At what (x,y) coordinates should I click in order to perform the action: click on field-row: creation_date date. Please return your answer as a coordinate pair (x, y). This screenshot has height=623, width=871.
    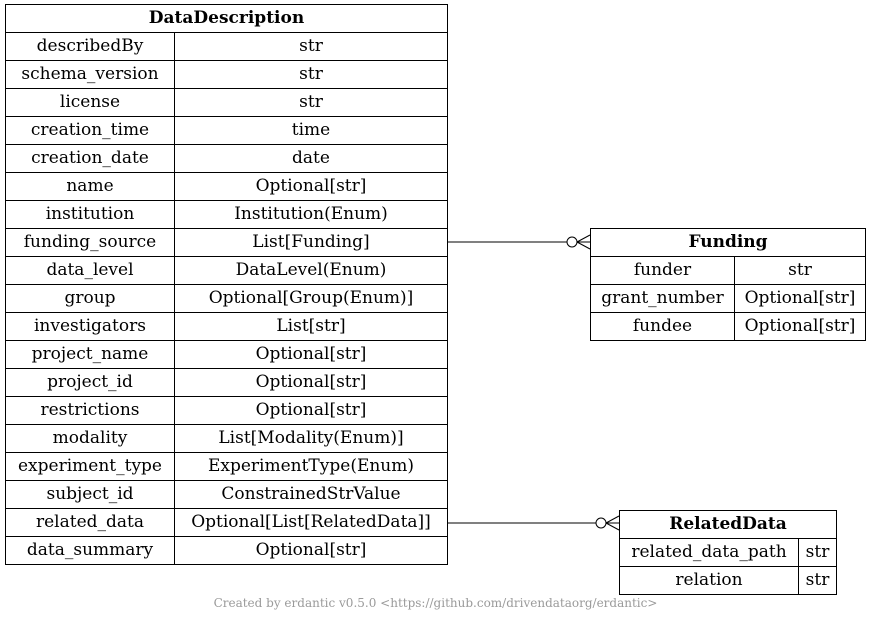
    Looking at the image, I should click on (226, 158).